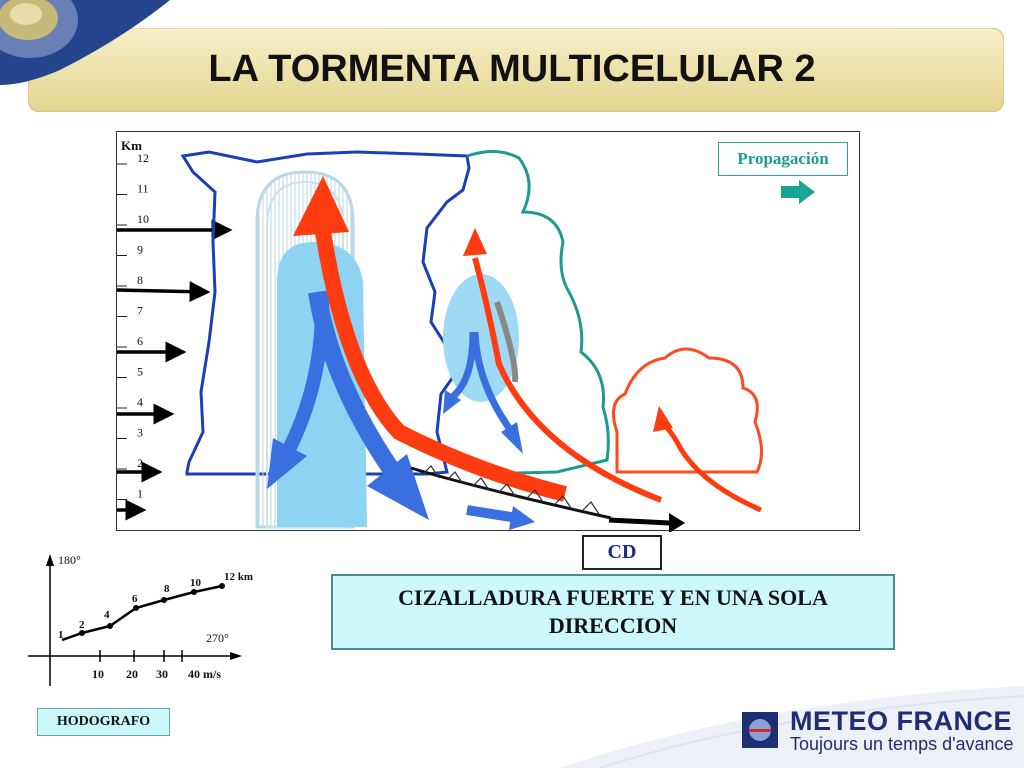 The width and height of the screenshot is (1024, 768). What do you see at coordinates (547, 499) in the screenshot?
I see `gust-front` at bounding box center [547, 499].